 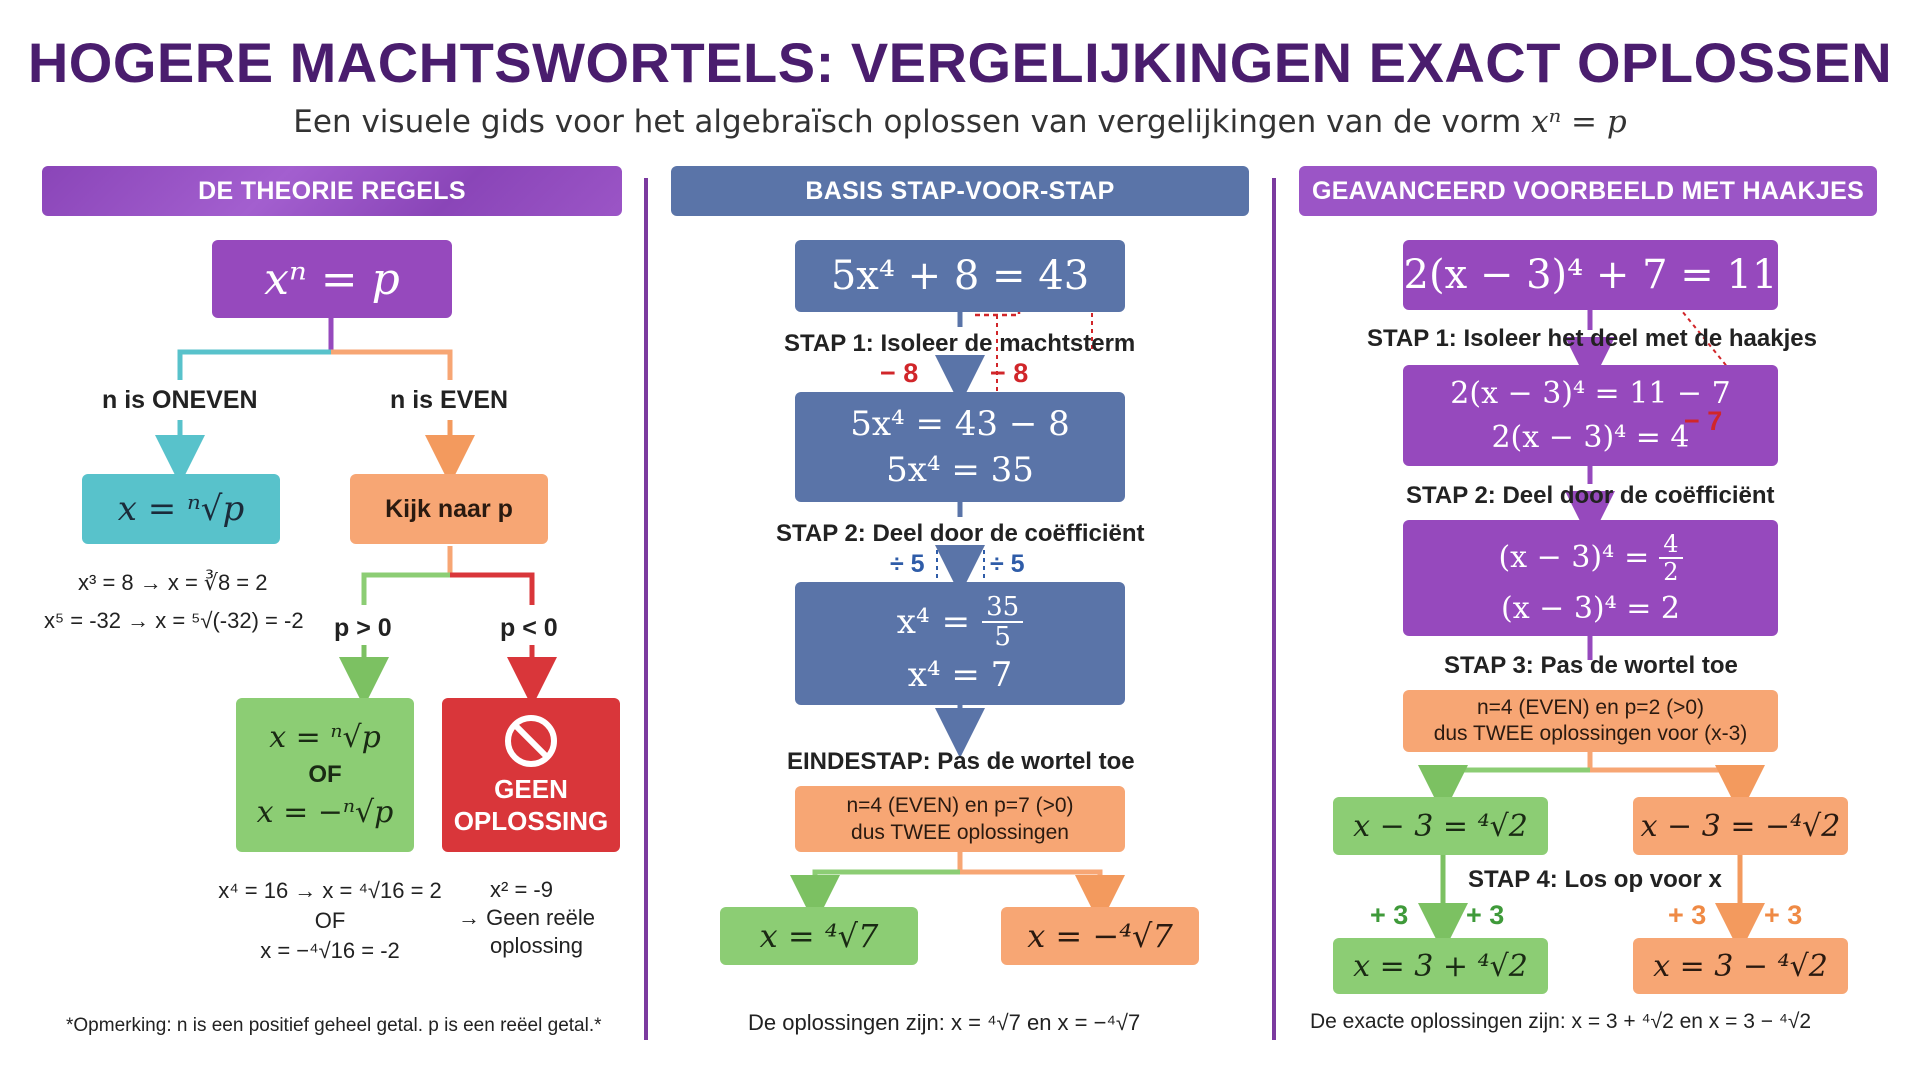 I want to click on advanced-step3-label: STAP 3: Pas de wortel toe, so click(x=1591, y=665).